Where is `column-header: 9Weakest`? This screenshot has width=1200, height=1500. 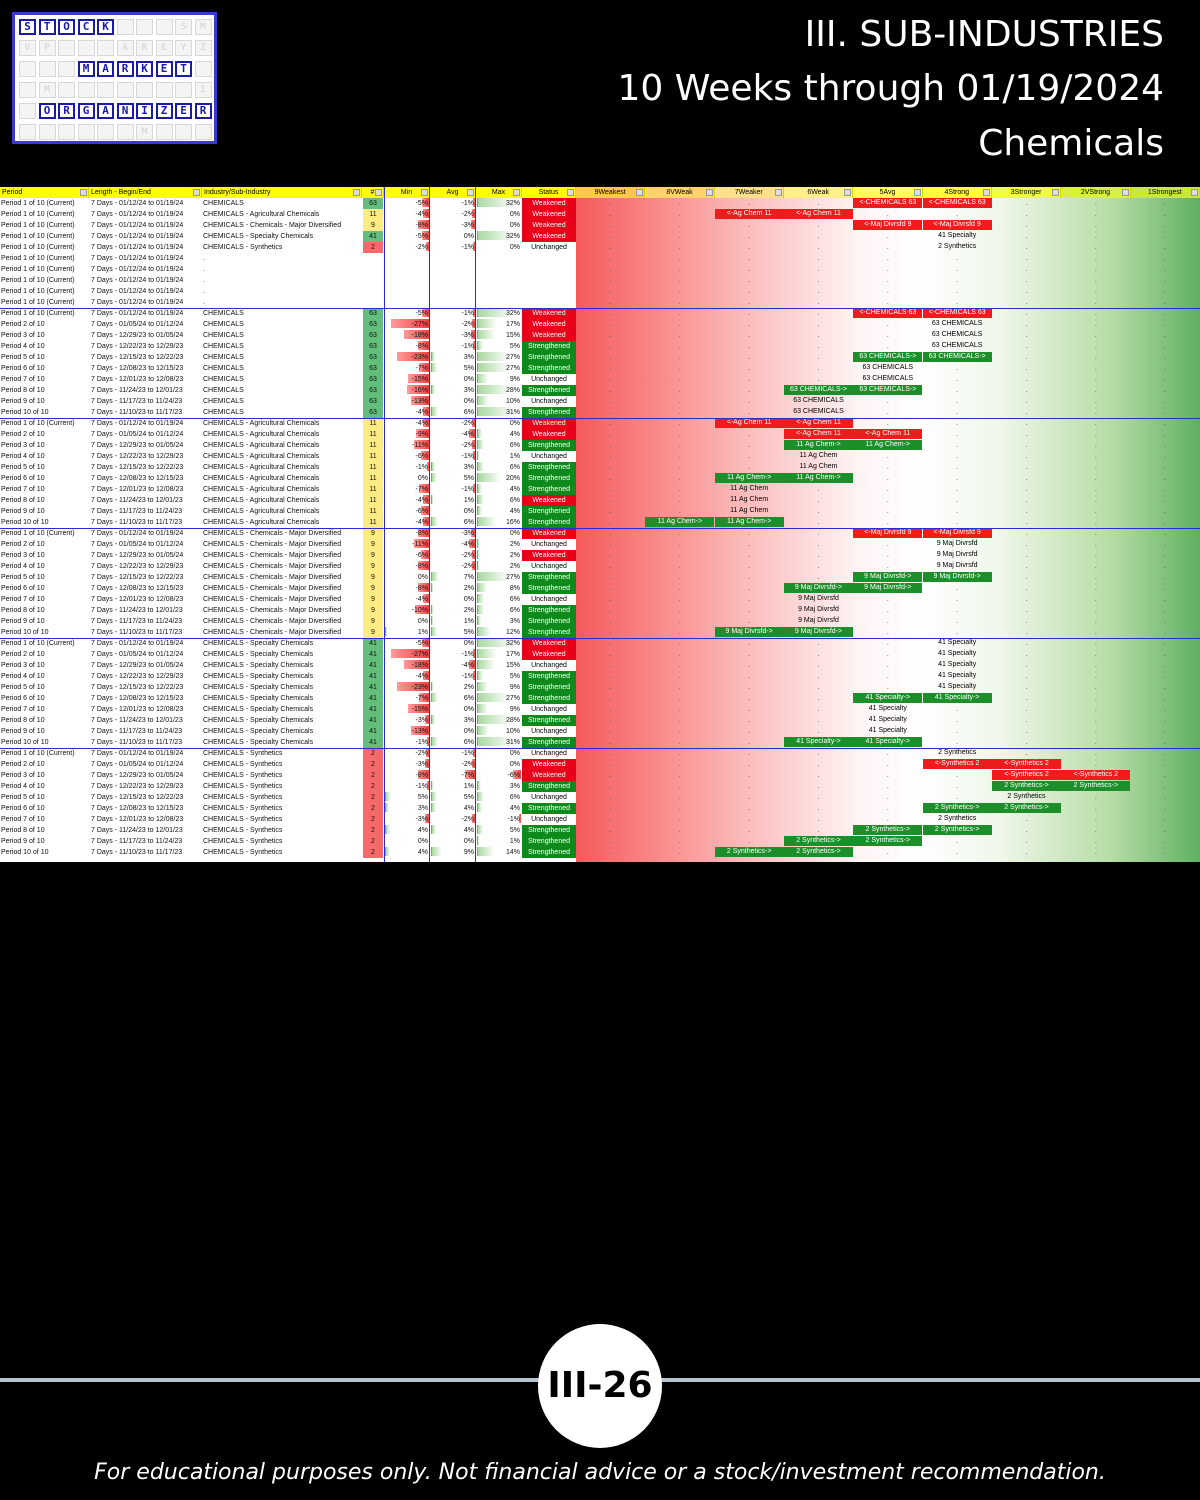 column-header: 9Weakest is located at coordinates (611, 192).